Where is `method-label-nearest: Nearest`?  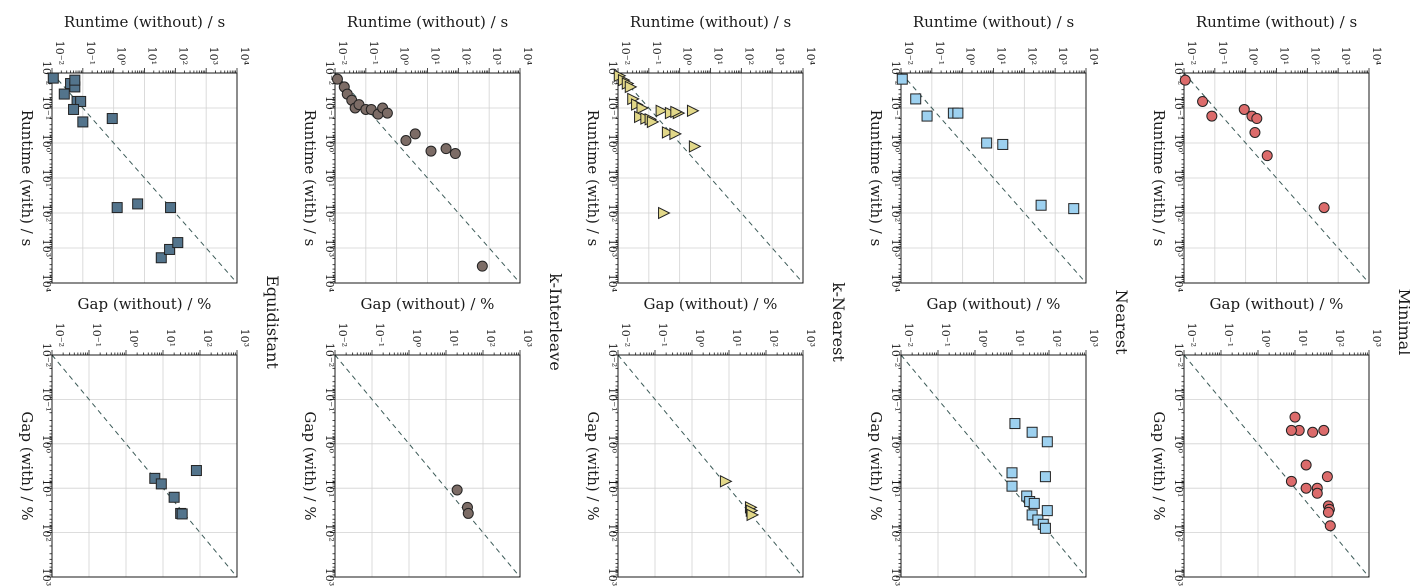
method-label-nearest: Nearest is located at coordinates (1121, 322).